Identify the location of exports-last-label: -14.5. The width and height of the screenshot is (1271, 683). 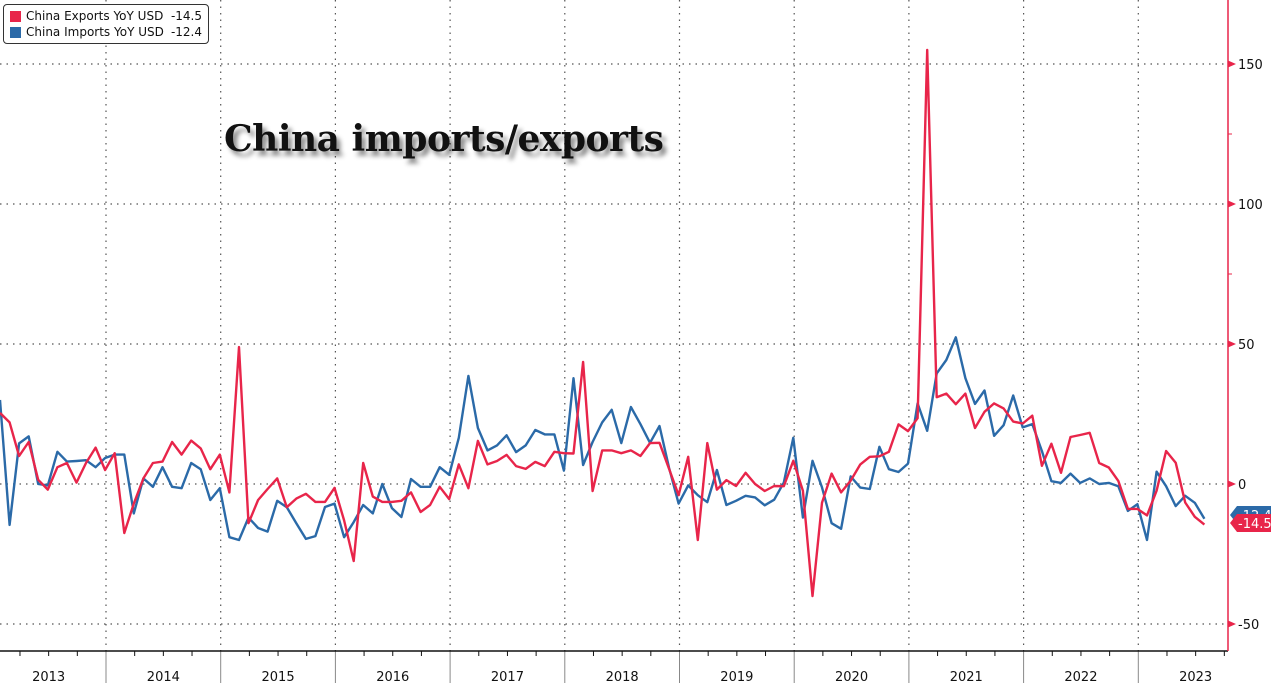
(1254, 524).